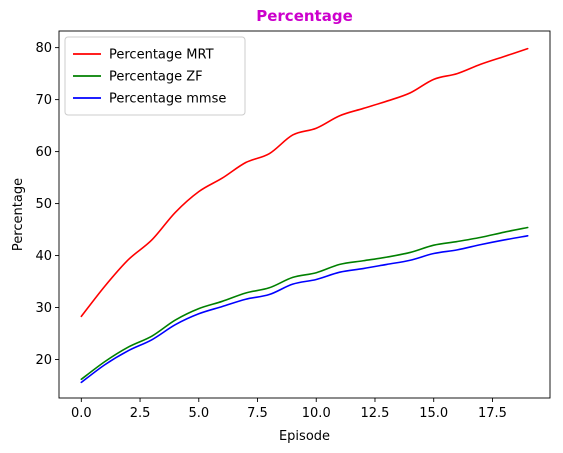 Image resolution: width=563 pixels, height=453 pixels. What do you see at coordinates (257, 413) in the screenshot?
I see `x-tick-label: 7.5` at bounding box center [257, 413].